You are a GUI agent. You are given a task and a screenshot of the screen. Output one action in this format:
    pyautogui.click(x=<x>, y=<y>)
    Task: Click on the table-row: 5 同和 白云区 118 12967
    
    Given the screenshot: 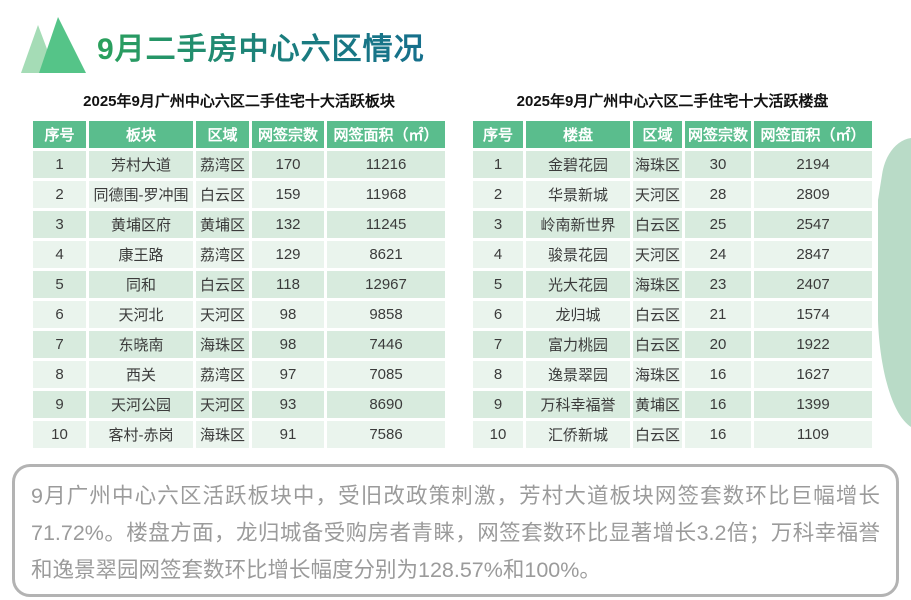 What is the action you would take?
    pyautogui.click(x=239, y=284)
    